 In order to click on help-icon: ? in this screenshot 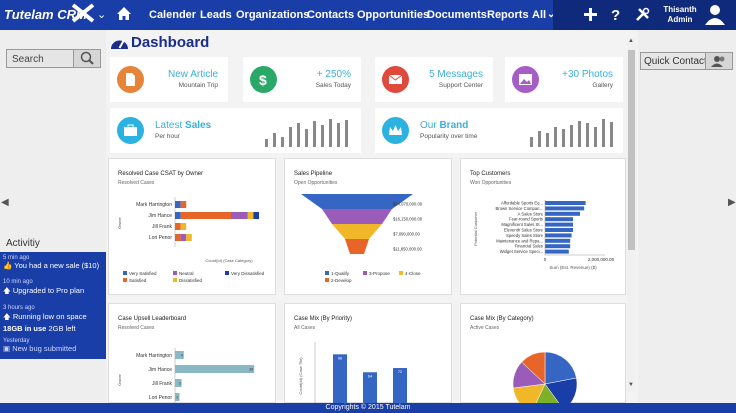, I will do `click(616, 14)`.